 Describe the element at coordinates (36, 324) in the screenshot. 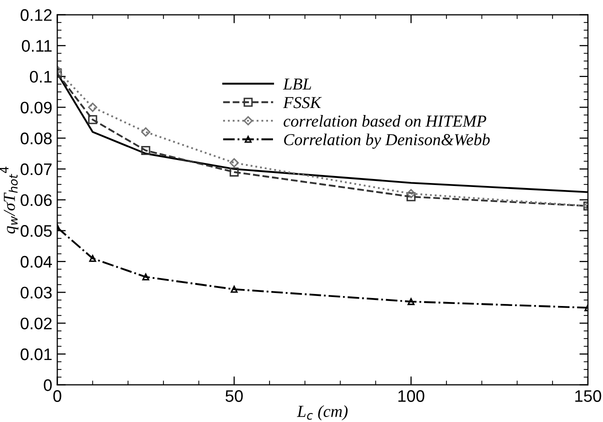

I see `y-tick-label: 0.02` at that location.